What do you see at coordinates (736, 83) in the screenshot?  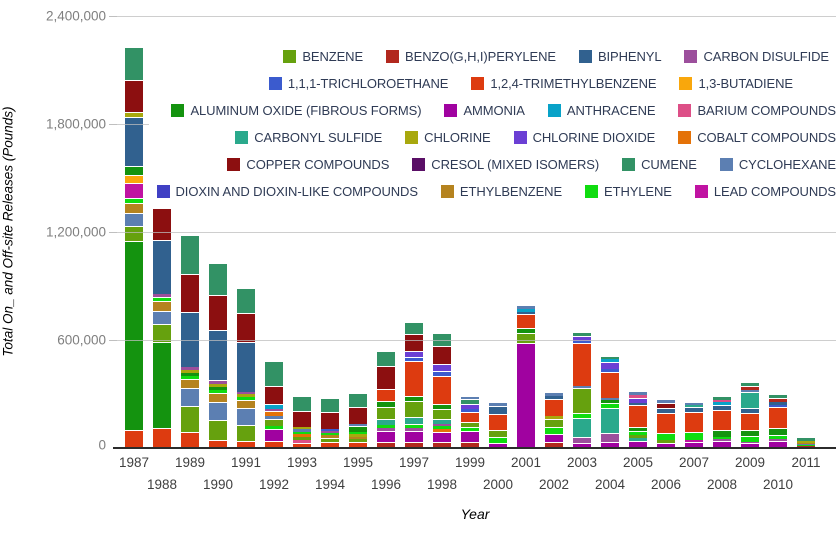 I see `legend-item: 1,3-BUTADIENE` at bounding box center [736, 83].